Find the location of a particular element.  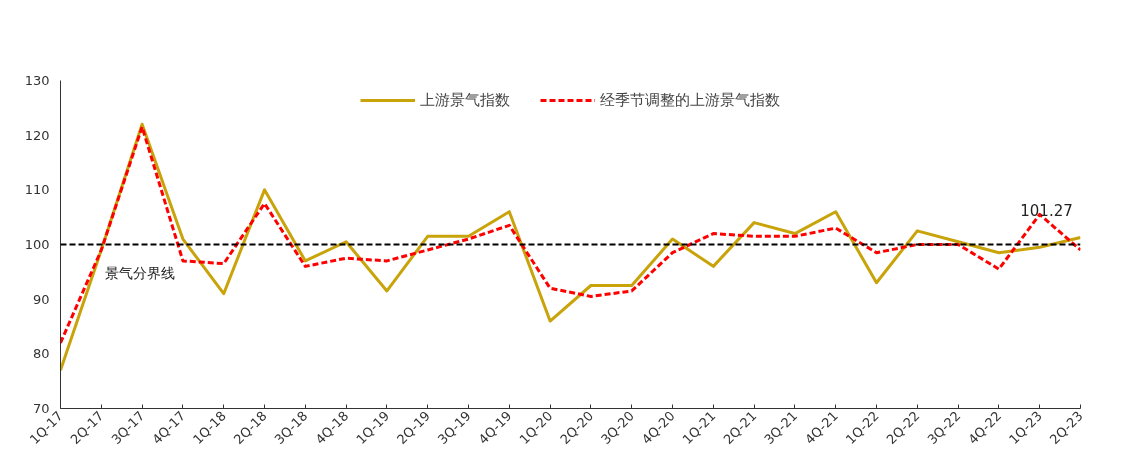

y-tick-label: 130 is located at coordinates (37, 80).